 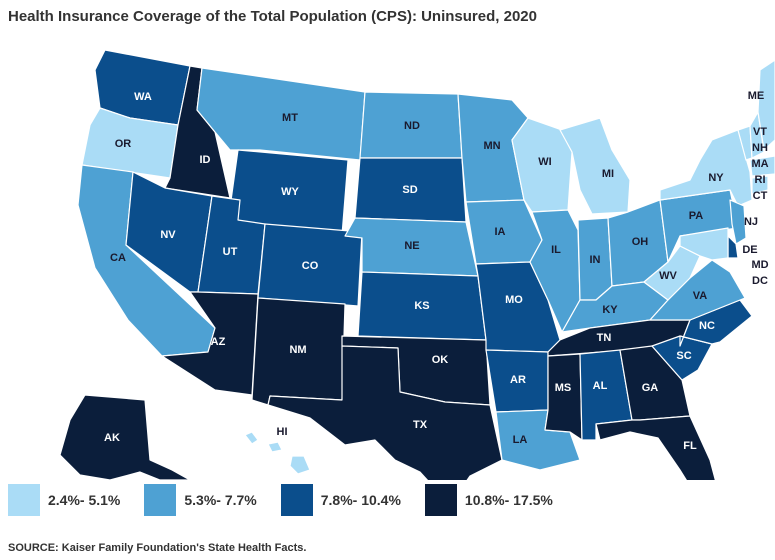 What do you see at coordinates (277, 453) in the screenshot?
I see `state-hi` at bounding box center [277, 453].